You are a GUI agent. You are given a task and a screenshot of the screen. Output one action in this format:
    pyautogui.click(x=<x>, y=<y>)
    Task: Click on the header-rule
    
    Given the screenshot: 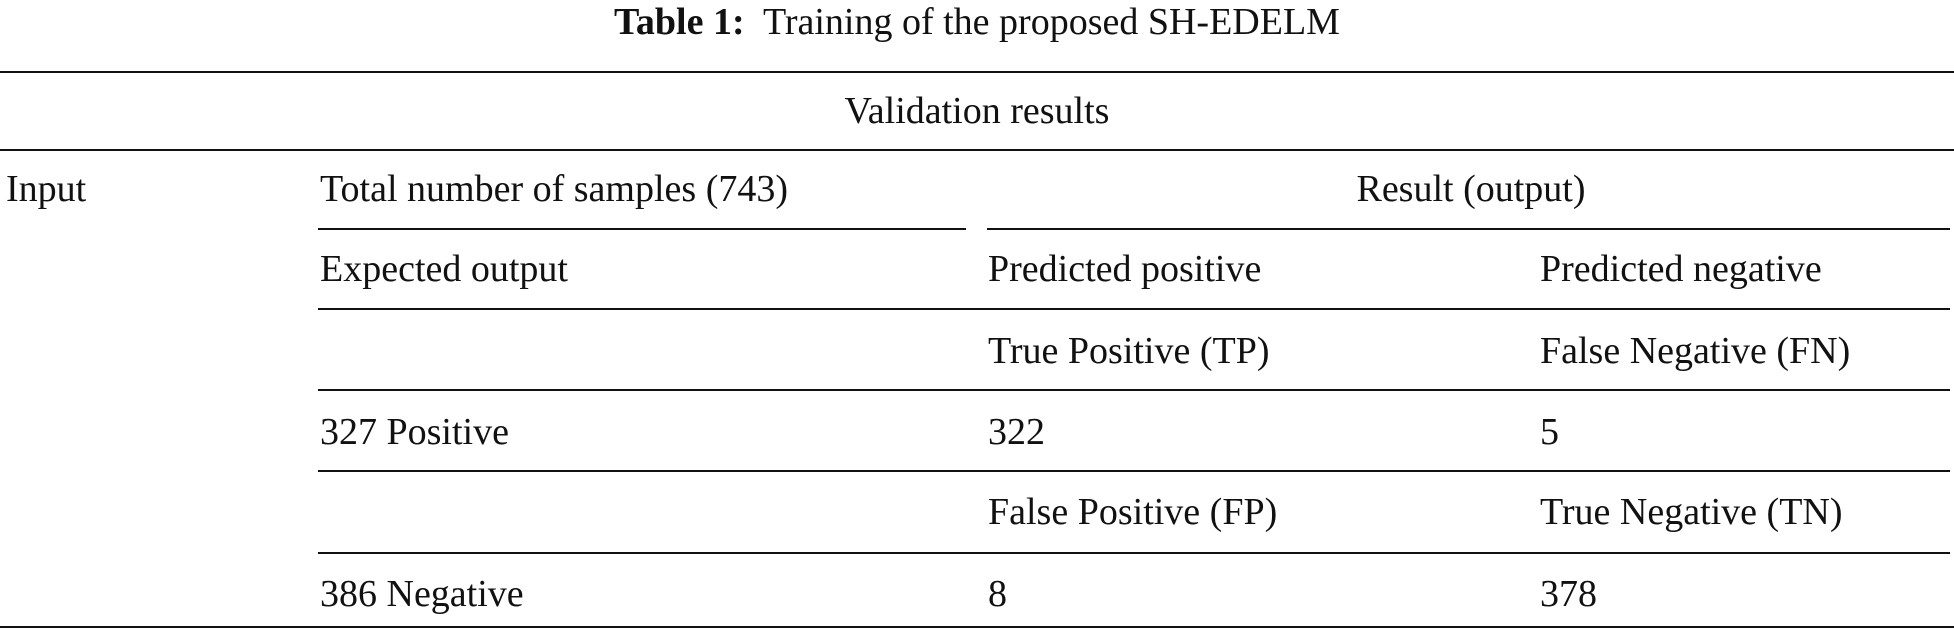 What is the action you would take?
    pyautogui.click(x=977, y=150)
    